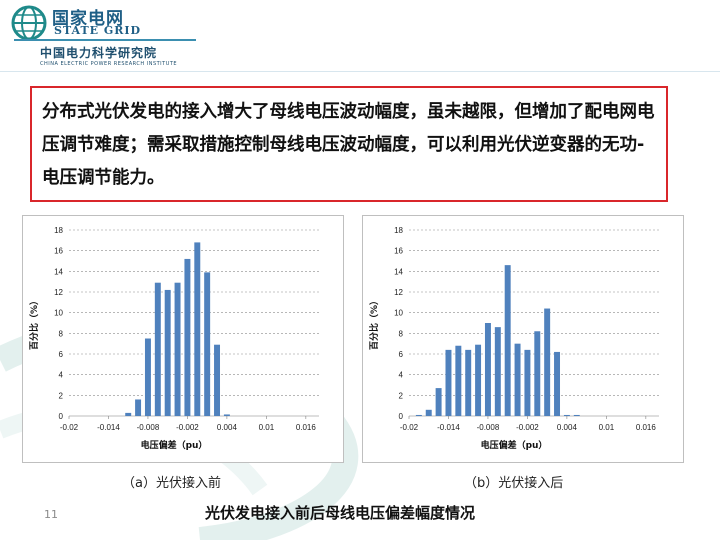 The image size is (720, 540). Describe the element at coordinates (98, 30) in the screenshot. I see `logo-title-en: STATE GRID` at that location.